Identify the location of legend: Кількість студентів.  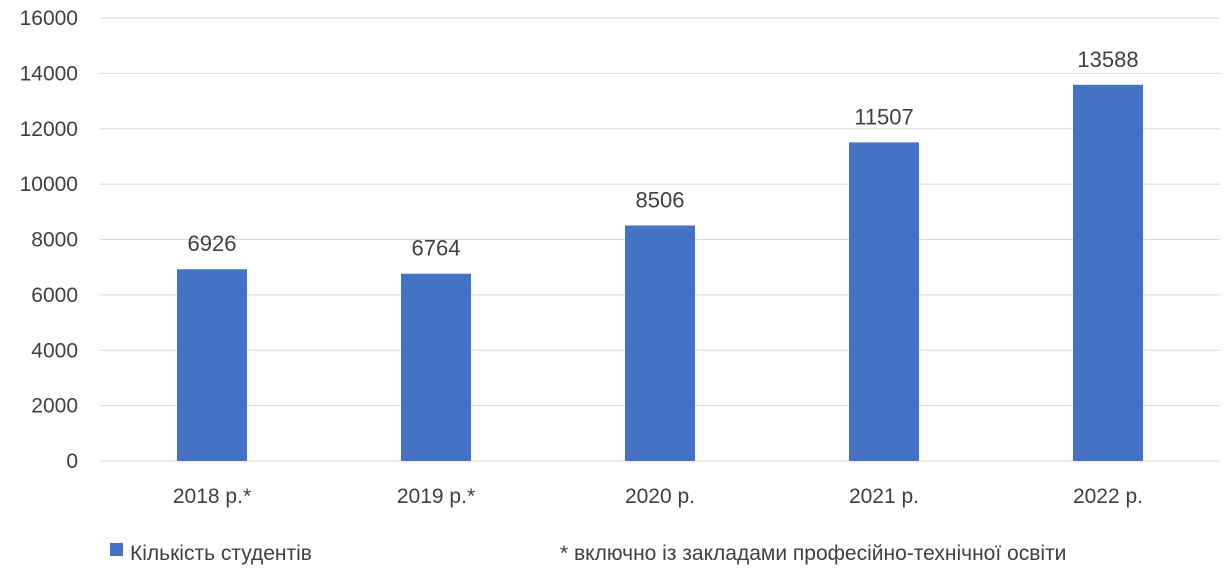
(211, 553).